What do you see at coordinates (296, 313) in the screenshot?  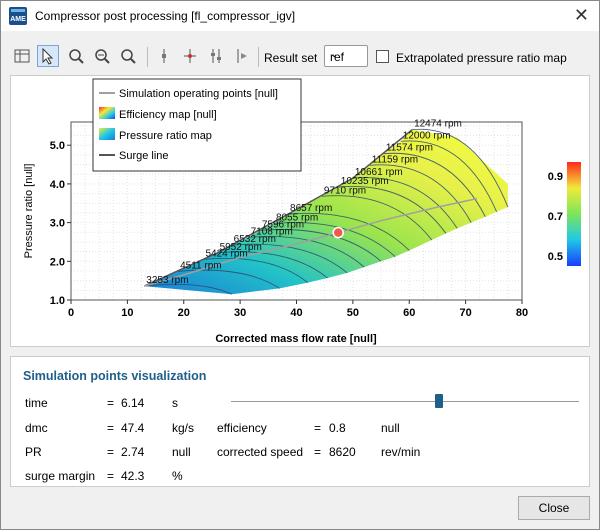 I see `x-tick-label: 40` at bounding box center [296, 313].